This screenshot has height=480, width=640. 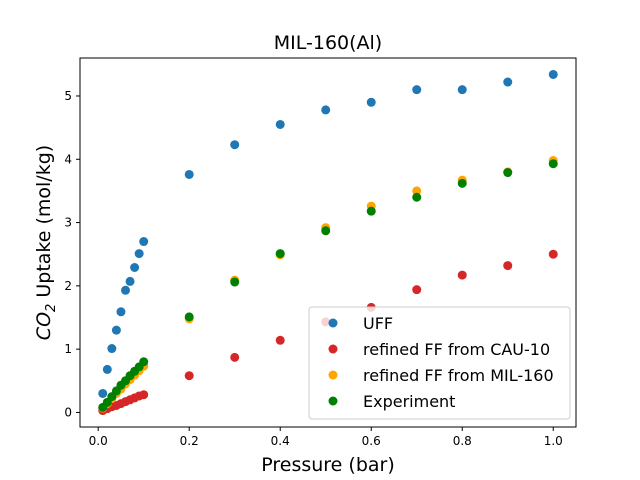 I want to click on x-tick-label: 0.4, so click(x=280, y=441).